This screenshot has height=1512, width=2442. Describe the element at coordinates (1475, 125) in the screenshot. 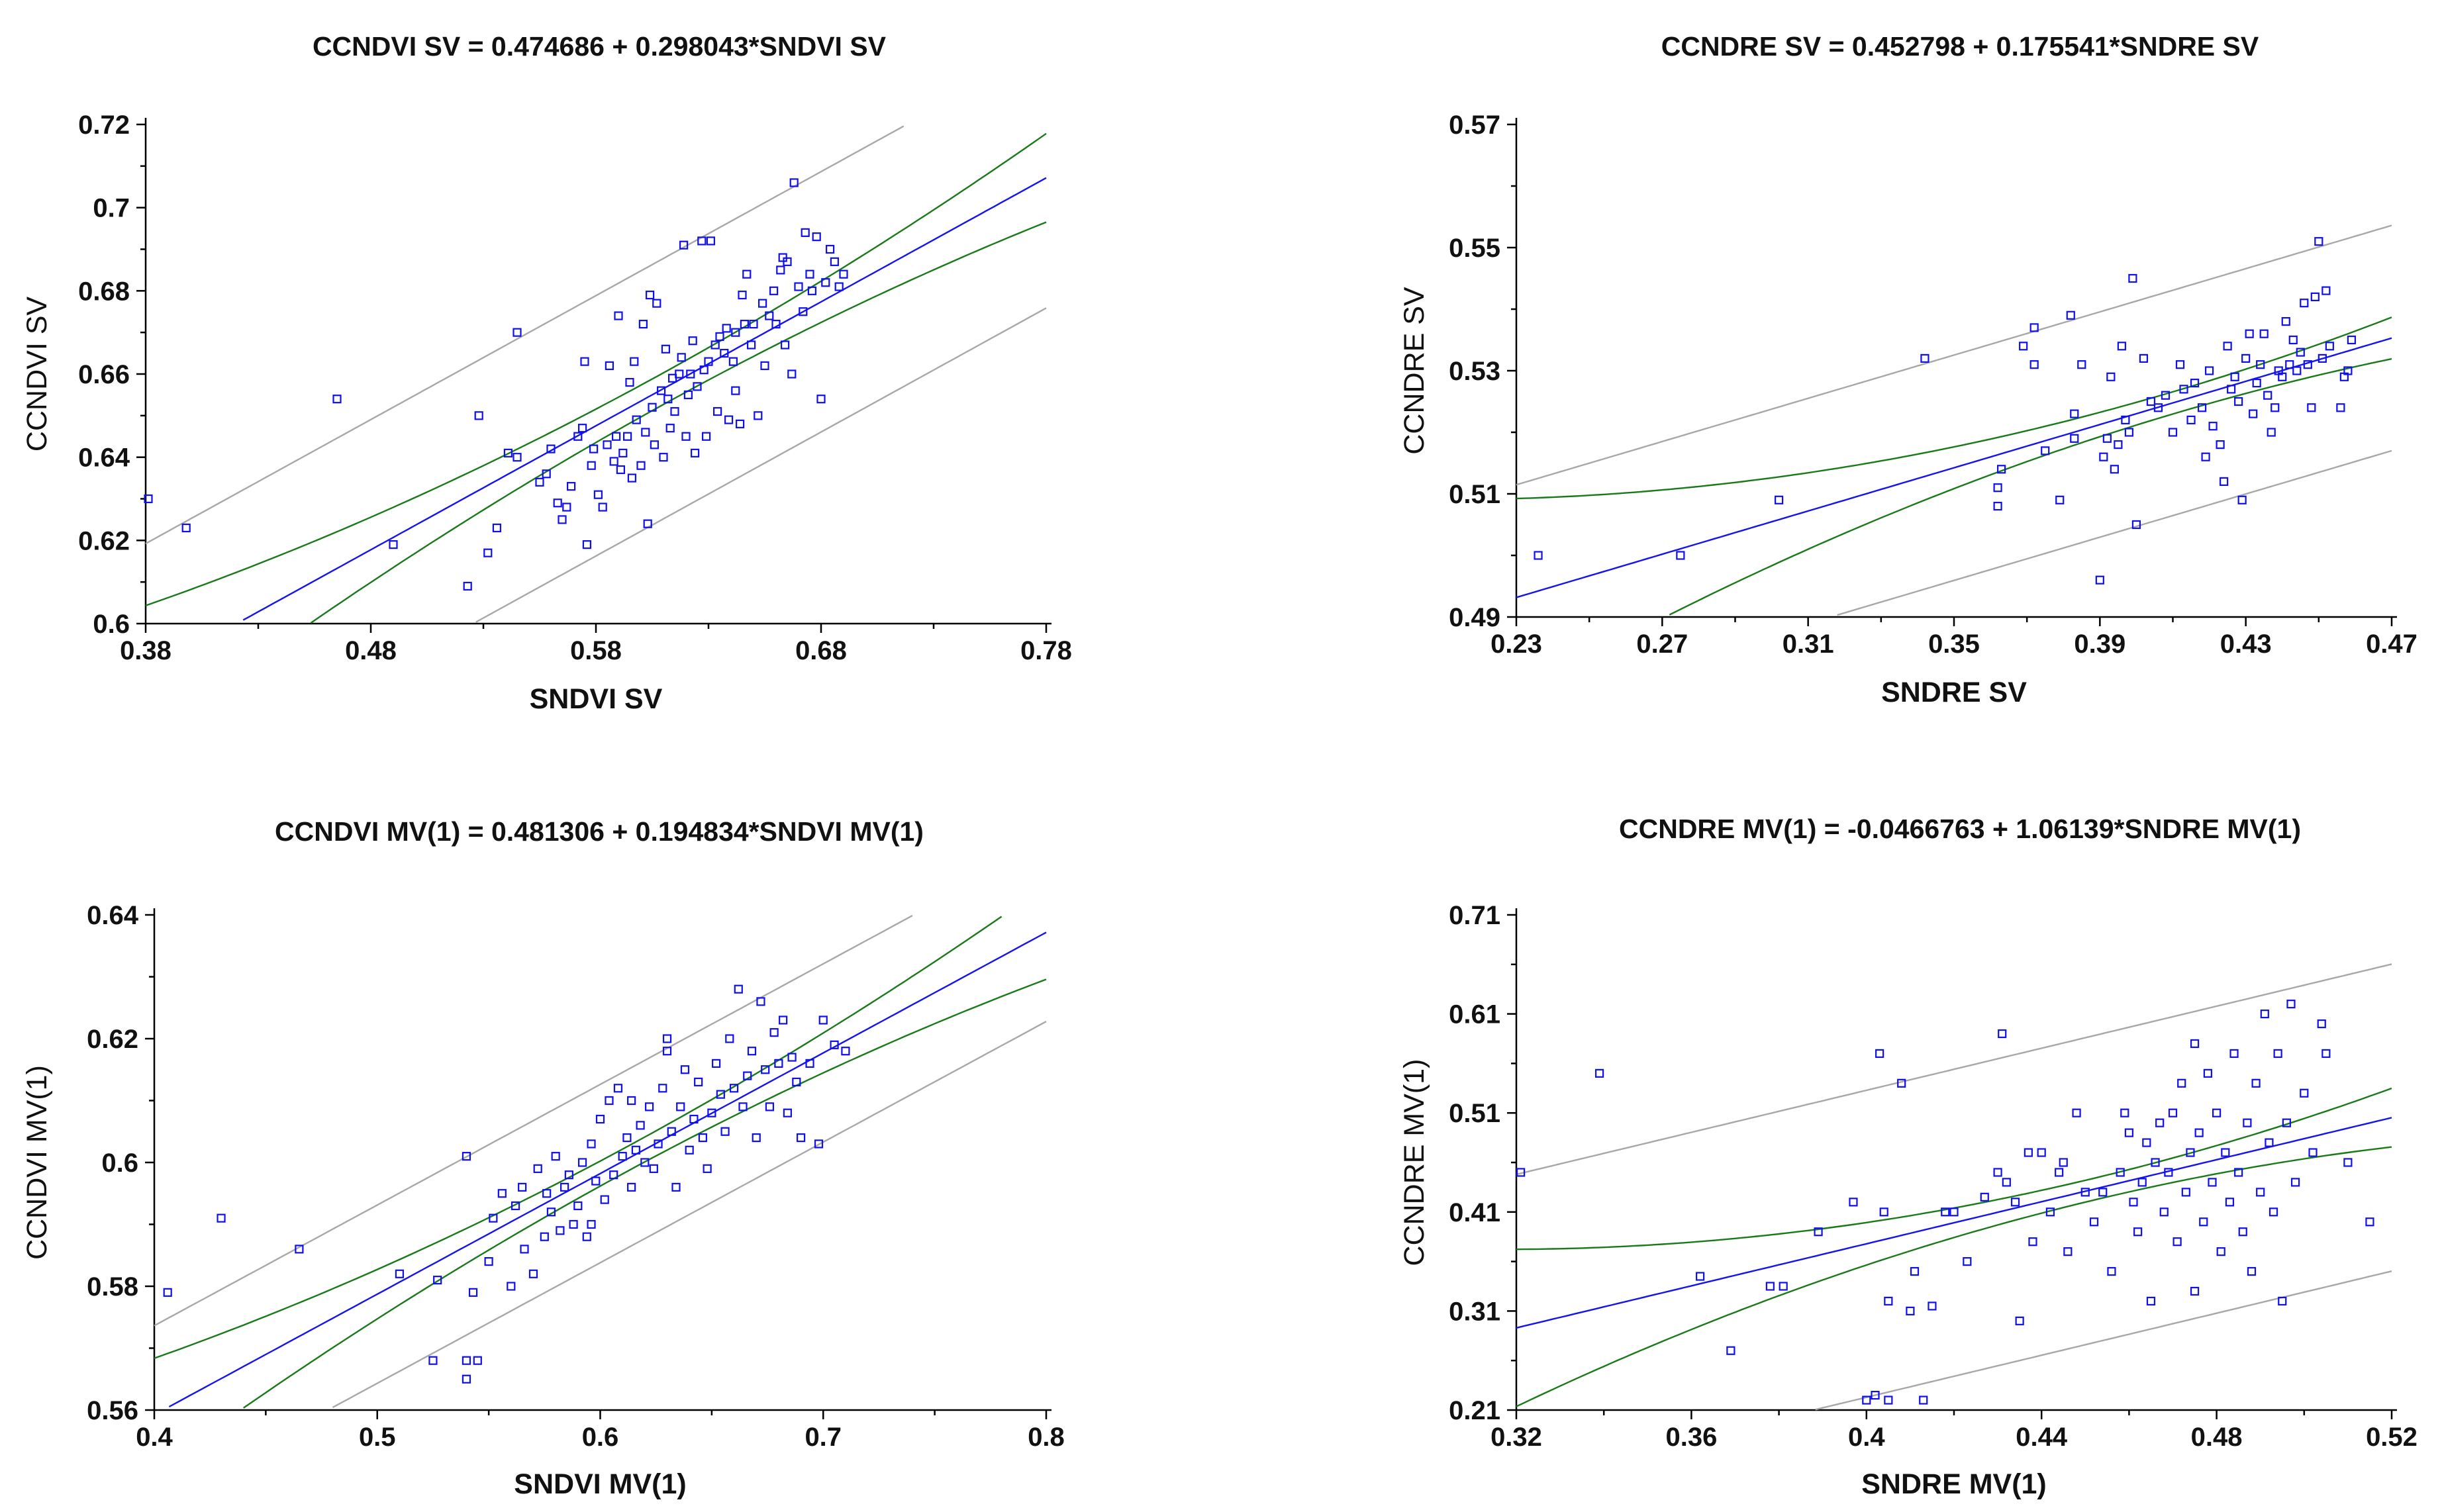

I see `y-tick-label: 0.57` at that location.